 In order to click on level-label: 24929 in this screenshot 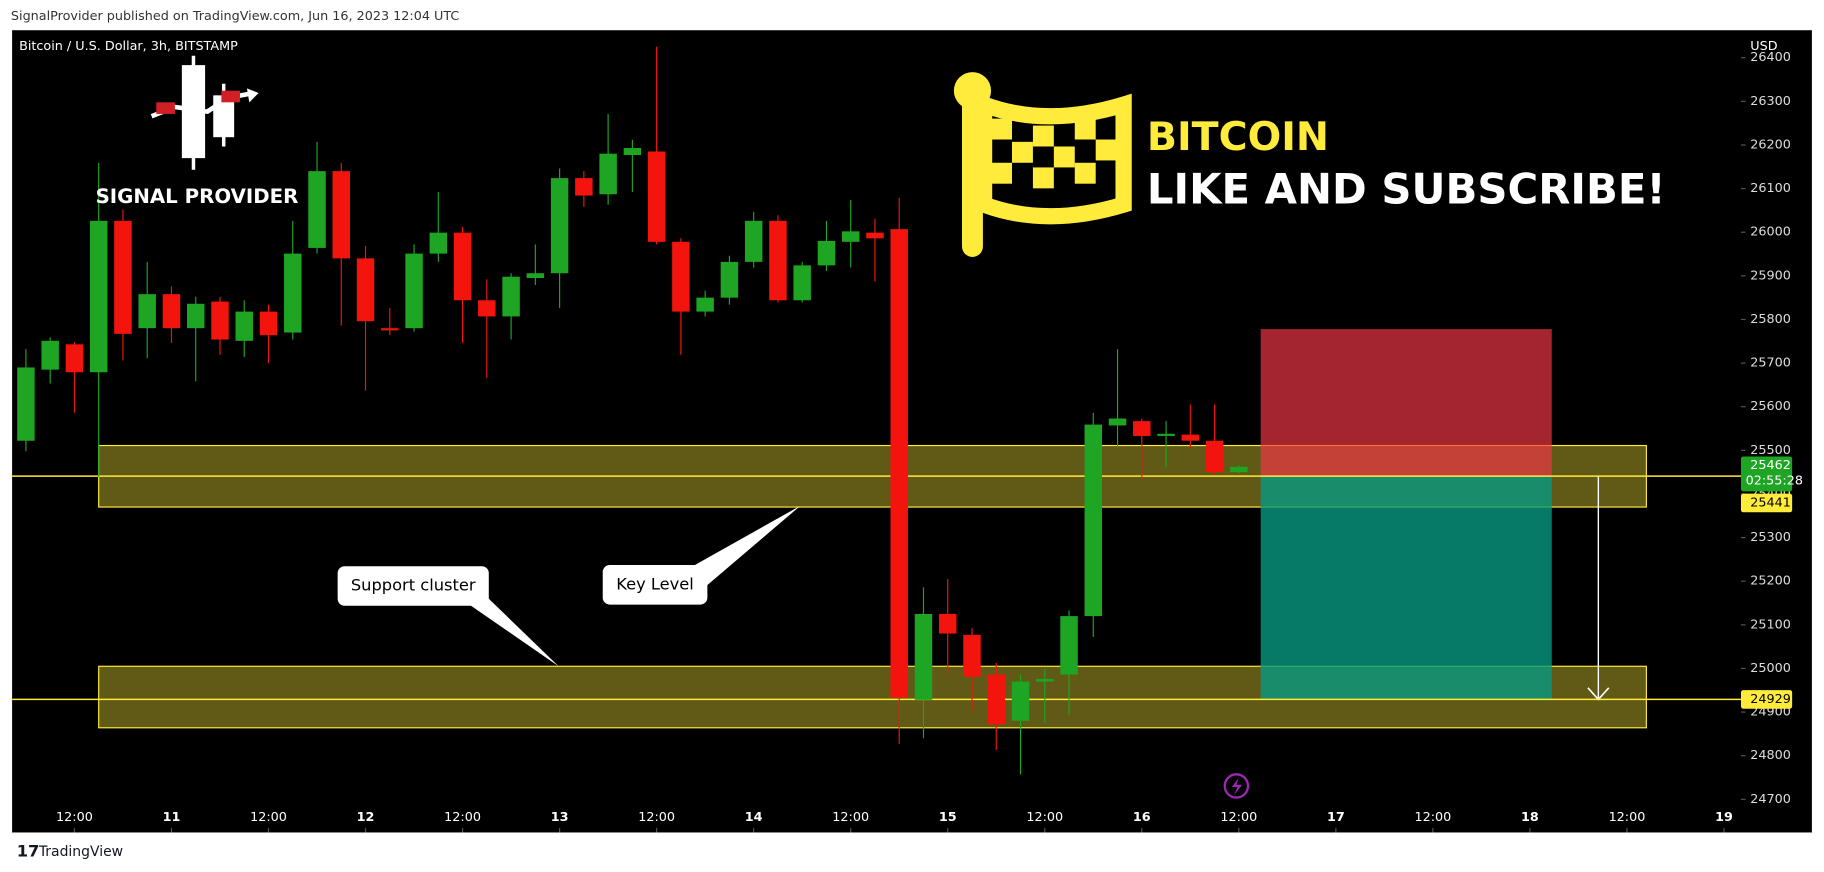, I will do `click(1770, 699)`.